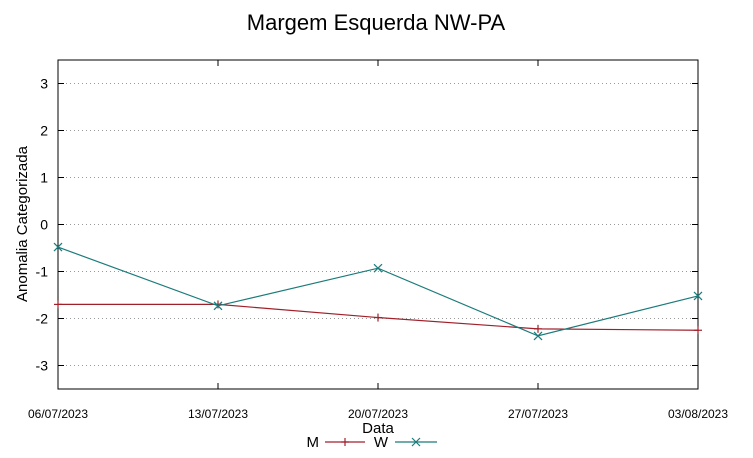  What do you see at coordinates (376, 22) in the screenshot?
I see `chart-title: Margem Esquerda NW-PA` at bounding box center [376, 22].